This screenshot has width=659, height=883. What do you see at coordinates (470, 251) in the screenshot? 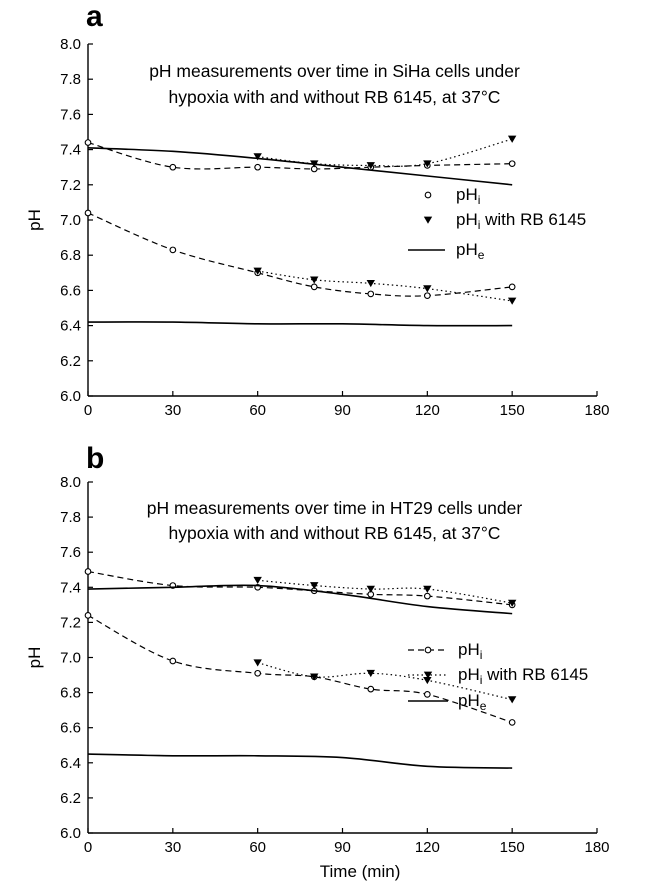
I see `legend-label: pHe` at bounding box center [470, 251].